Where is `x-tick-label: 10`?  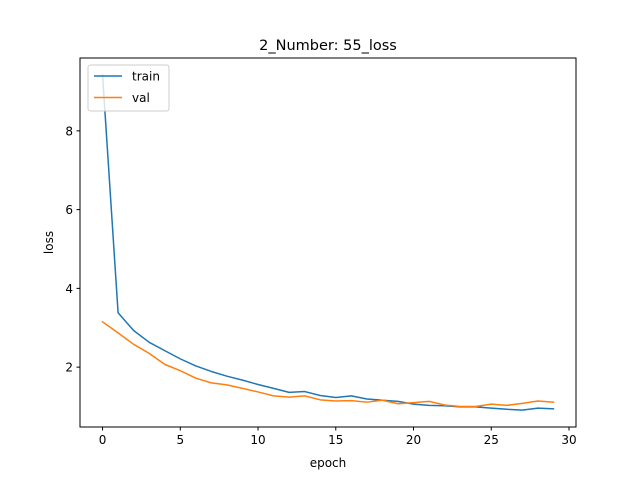
x-tick-label: 10 is located at coordinates (257, 440).